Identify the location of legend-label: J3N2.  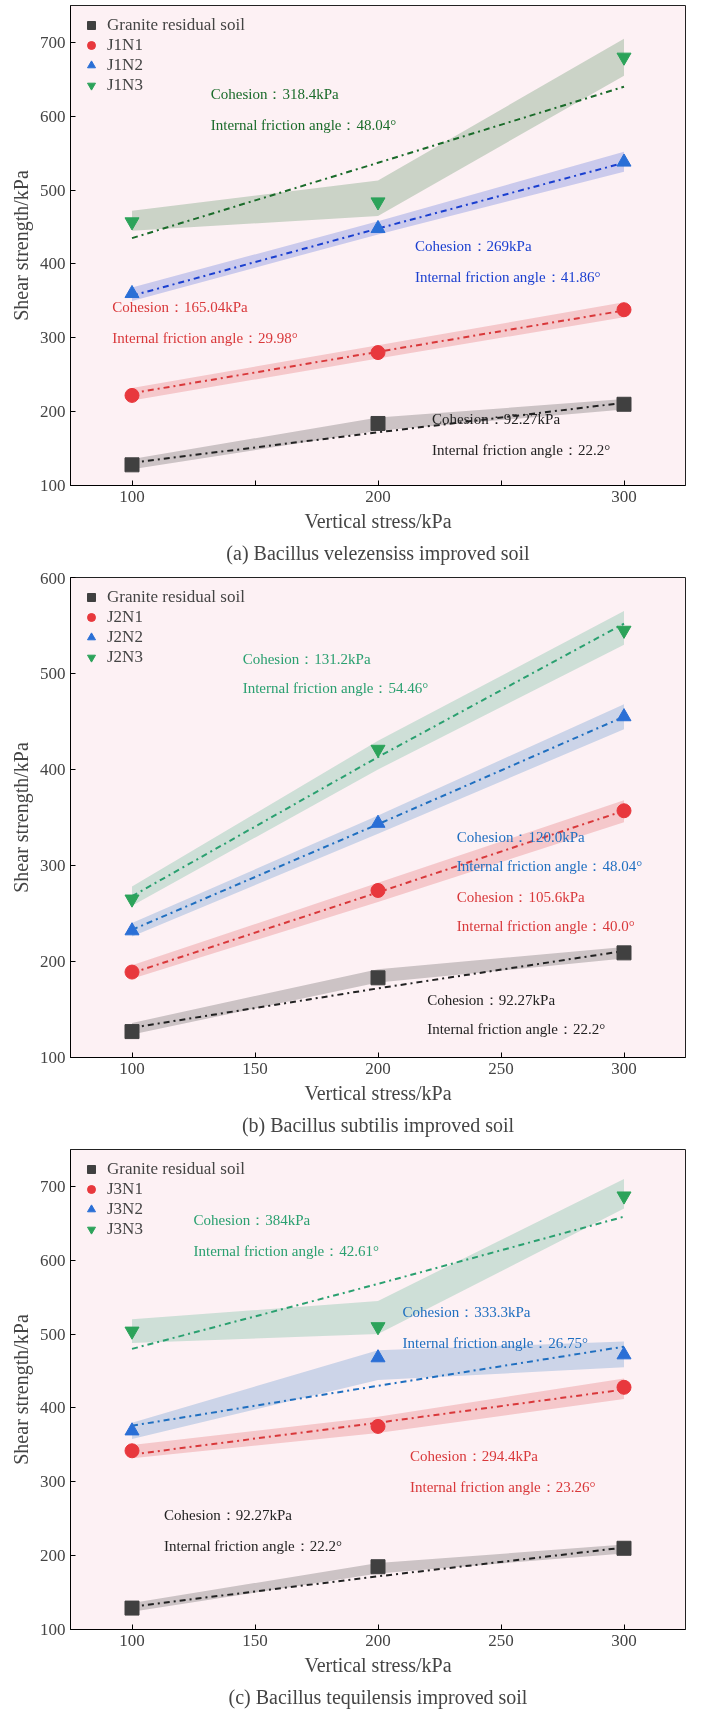
(125, 1209).